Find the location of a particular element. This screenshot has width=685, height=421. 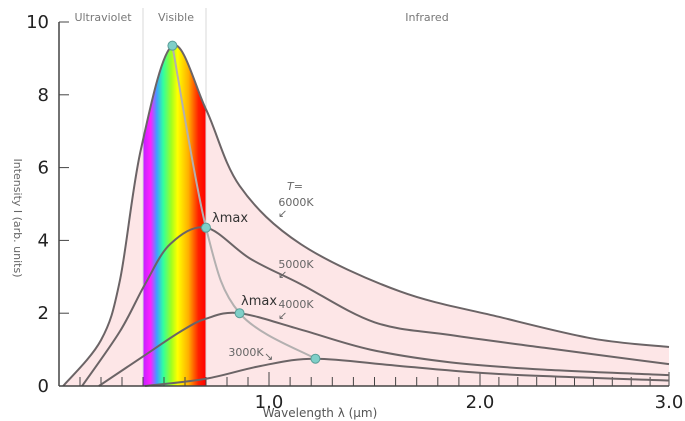

visible-spectrum-band is located at coordinates (174, 215).